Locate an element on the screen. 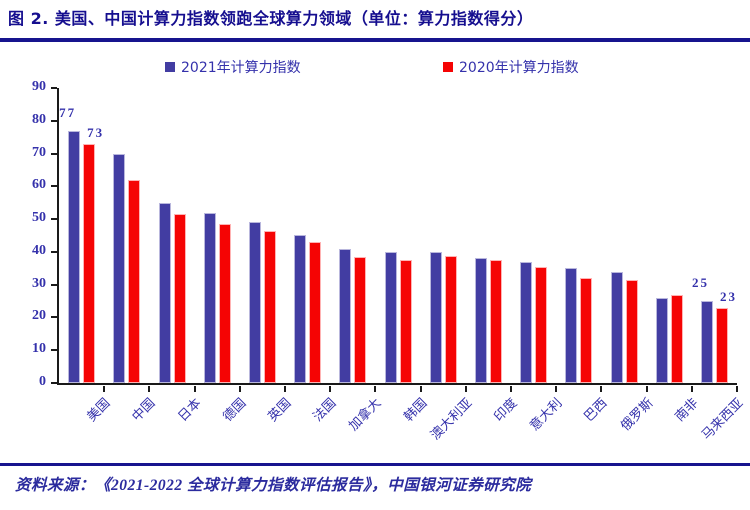 The image size is (750, 510). bar-2020-德国 is located at coordinates (224, 303).